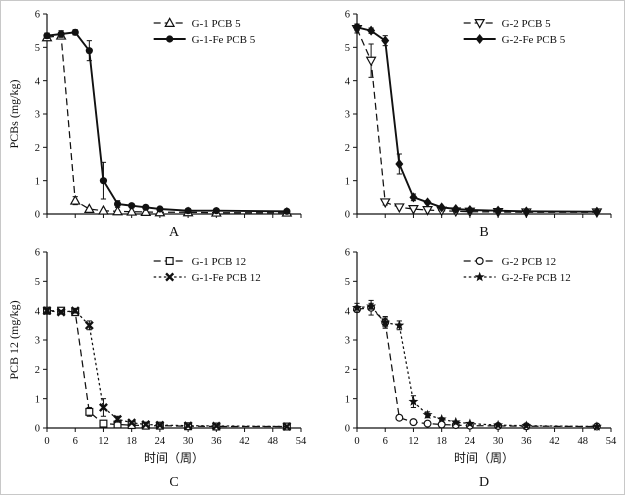 The image size is (625, 495). I want to click on svg-text: G-2-Fe PCB 12, so click(535, 278).